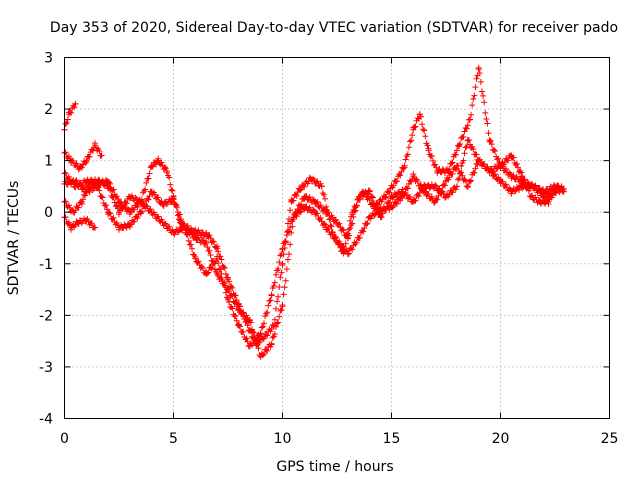 This screenshot has height=480, width=640. Describe the element at coordinates (64, 439) in the screenshot. I see `x-tick-label: 0` at that location.